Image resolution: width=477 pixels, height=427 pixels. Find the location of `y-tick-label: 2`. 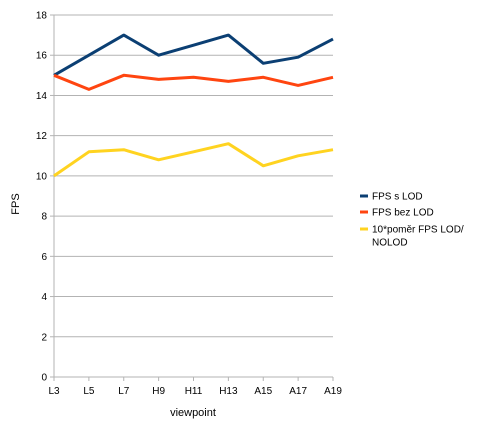

y-tick-label: 2 is located at coordinates (44, 337).